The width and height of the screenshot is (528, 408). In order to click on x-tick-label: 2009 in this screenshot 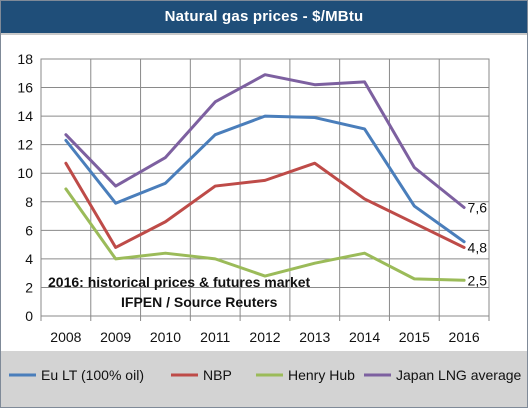, I will do `click(115, 337)`.